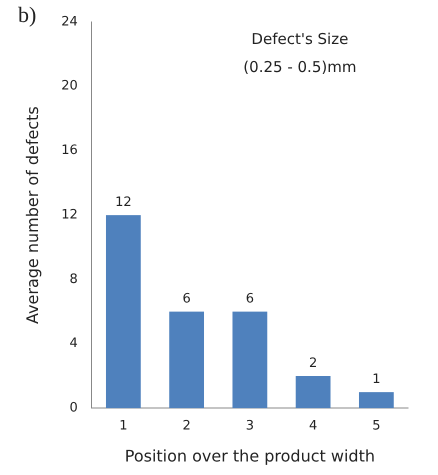  Describe the element at coordinates (299, 39) in the screenshot. I see `text: Defect's Size` at that location.